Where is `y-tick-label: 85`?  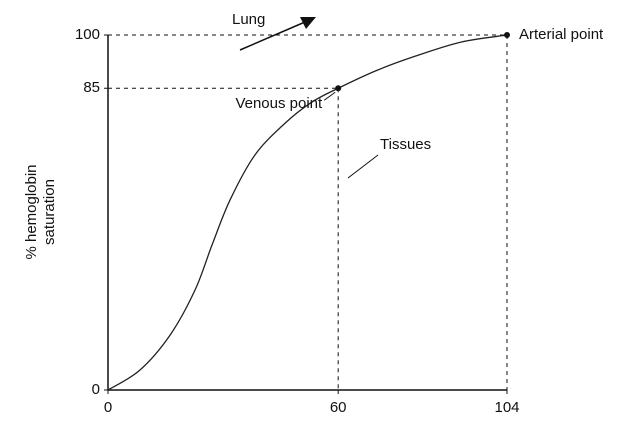 y-tick-label: 85 is located at coordinates (91, 87).